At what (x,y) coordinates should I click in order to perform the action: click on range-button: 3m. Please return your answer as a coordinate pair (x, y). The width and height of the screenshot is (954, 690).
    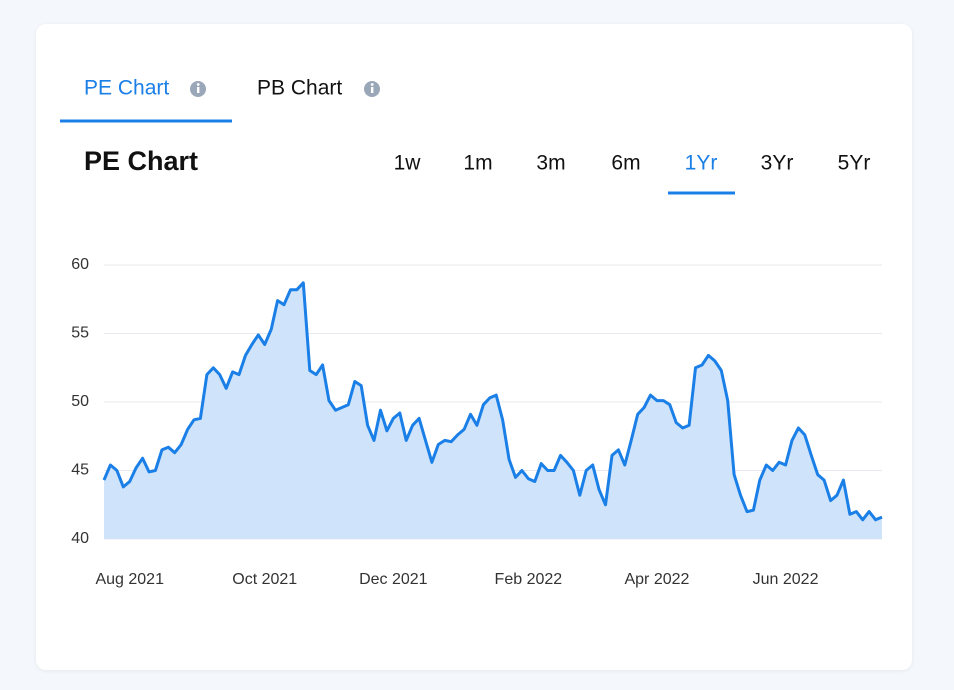
    Looking at the image, I should click on (550, 163).